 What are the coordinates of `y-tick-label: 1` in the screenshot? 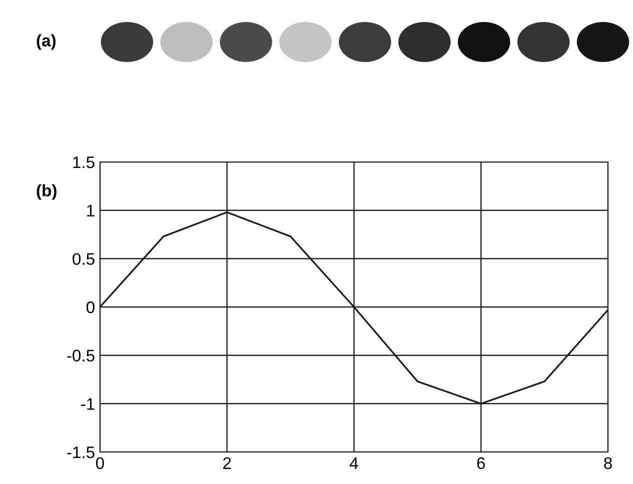 It's located at (90, 210).